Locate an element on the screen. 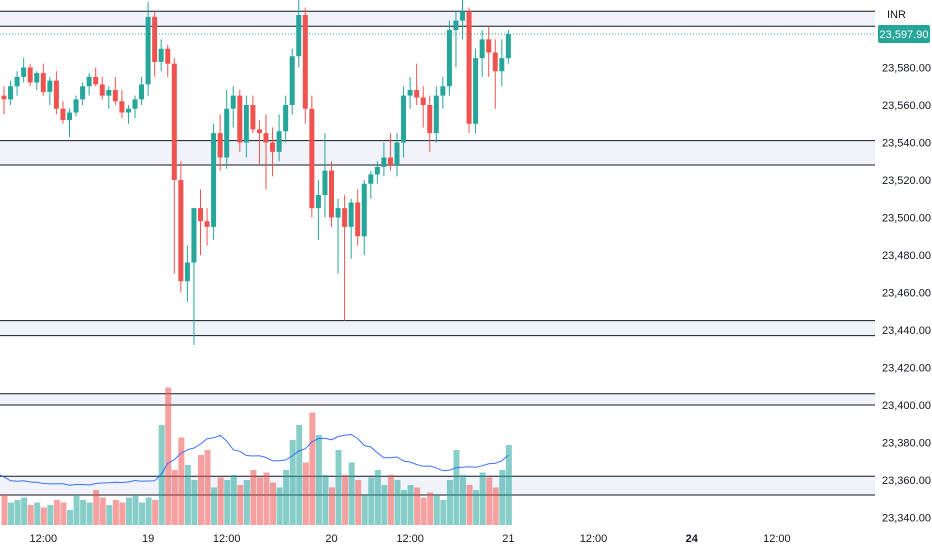 Image resolution: width=932 pixels, height=550 pixels. volume-moving-average-line is located at coordinates (254, 459).